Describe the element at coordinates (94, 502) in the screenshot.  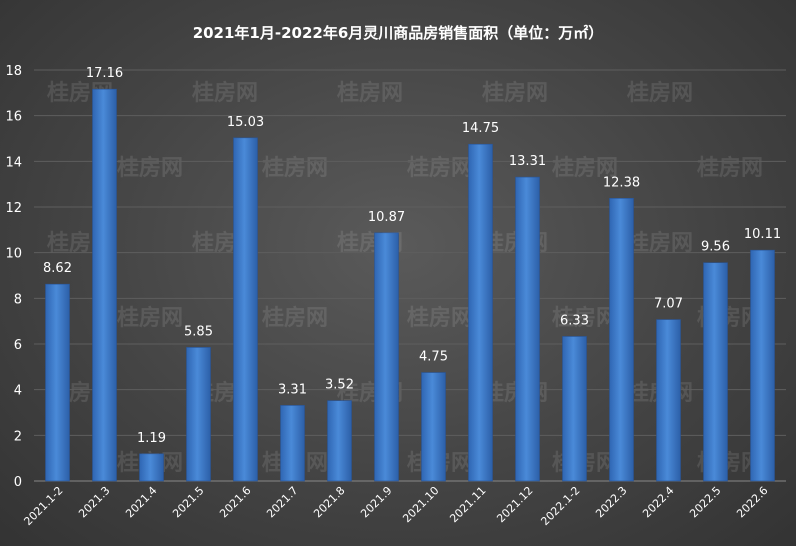
I see `x-tick-label: 2021.3` at that location.